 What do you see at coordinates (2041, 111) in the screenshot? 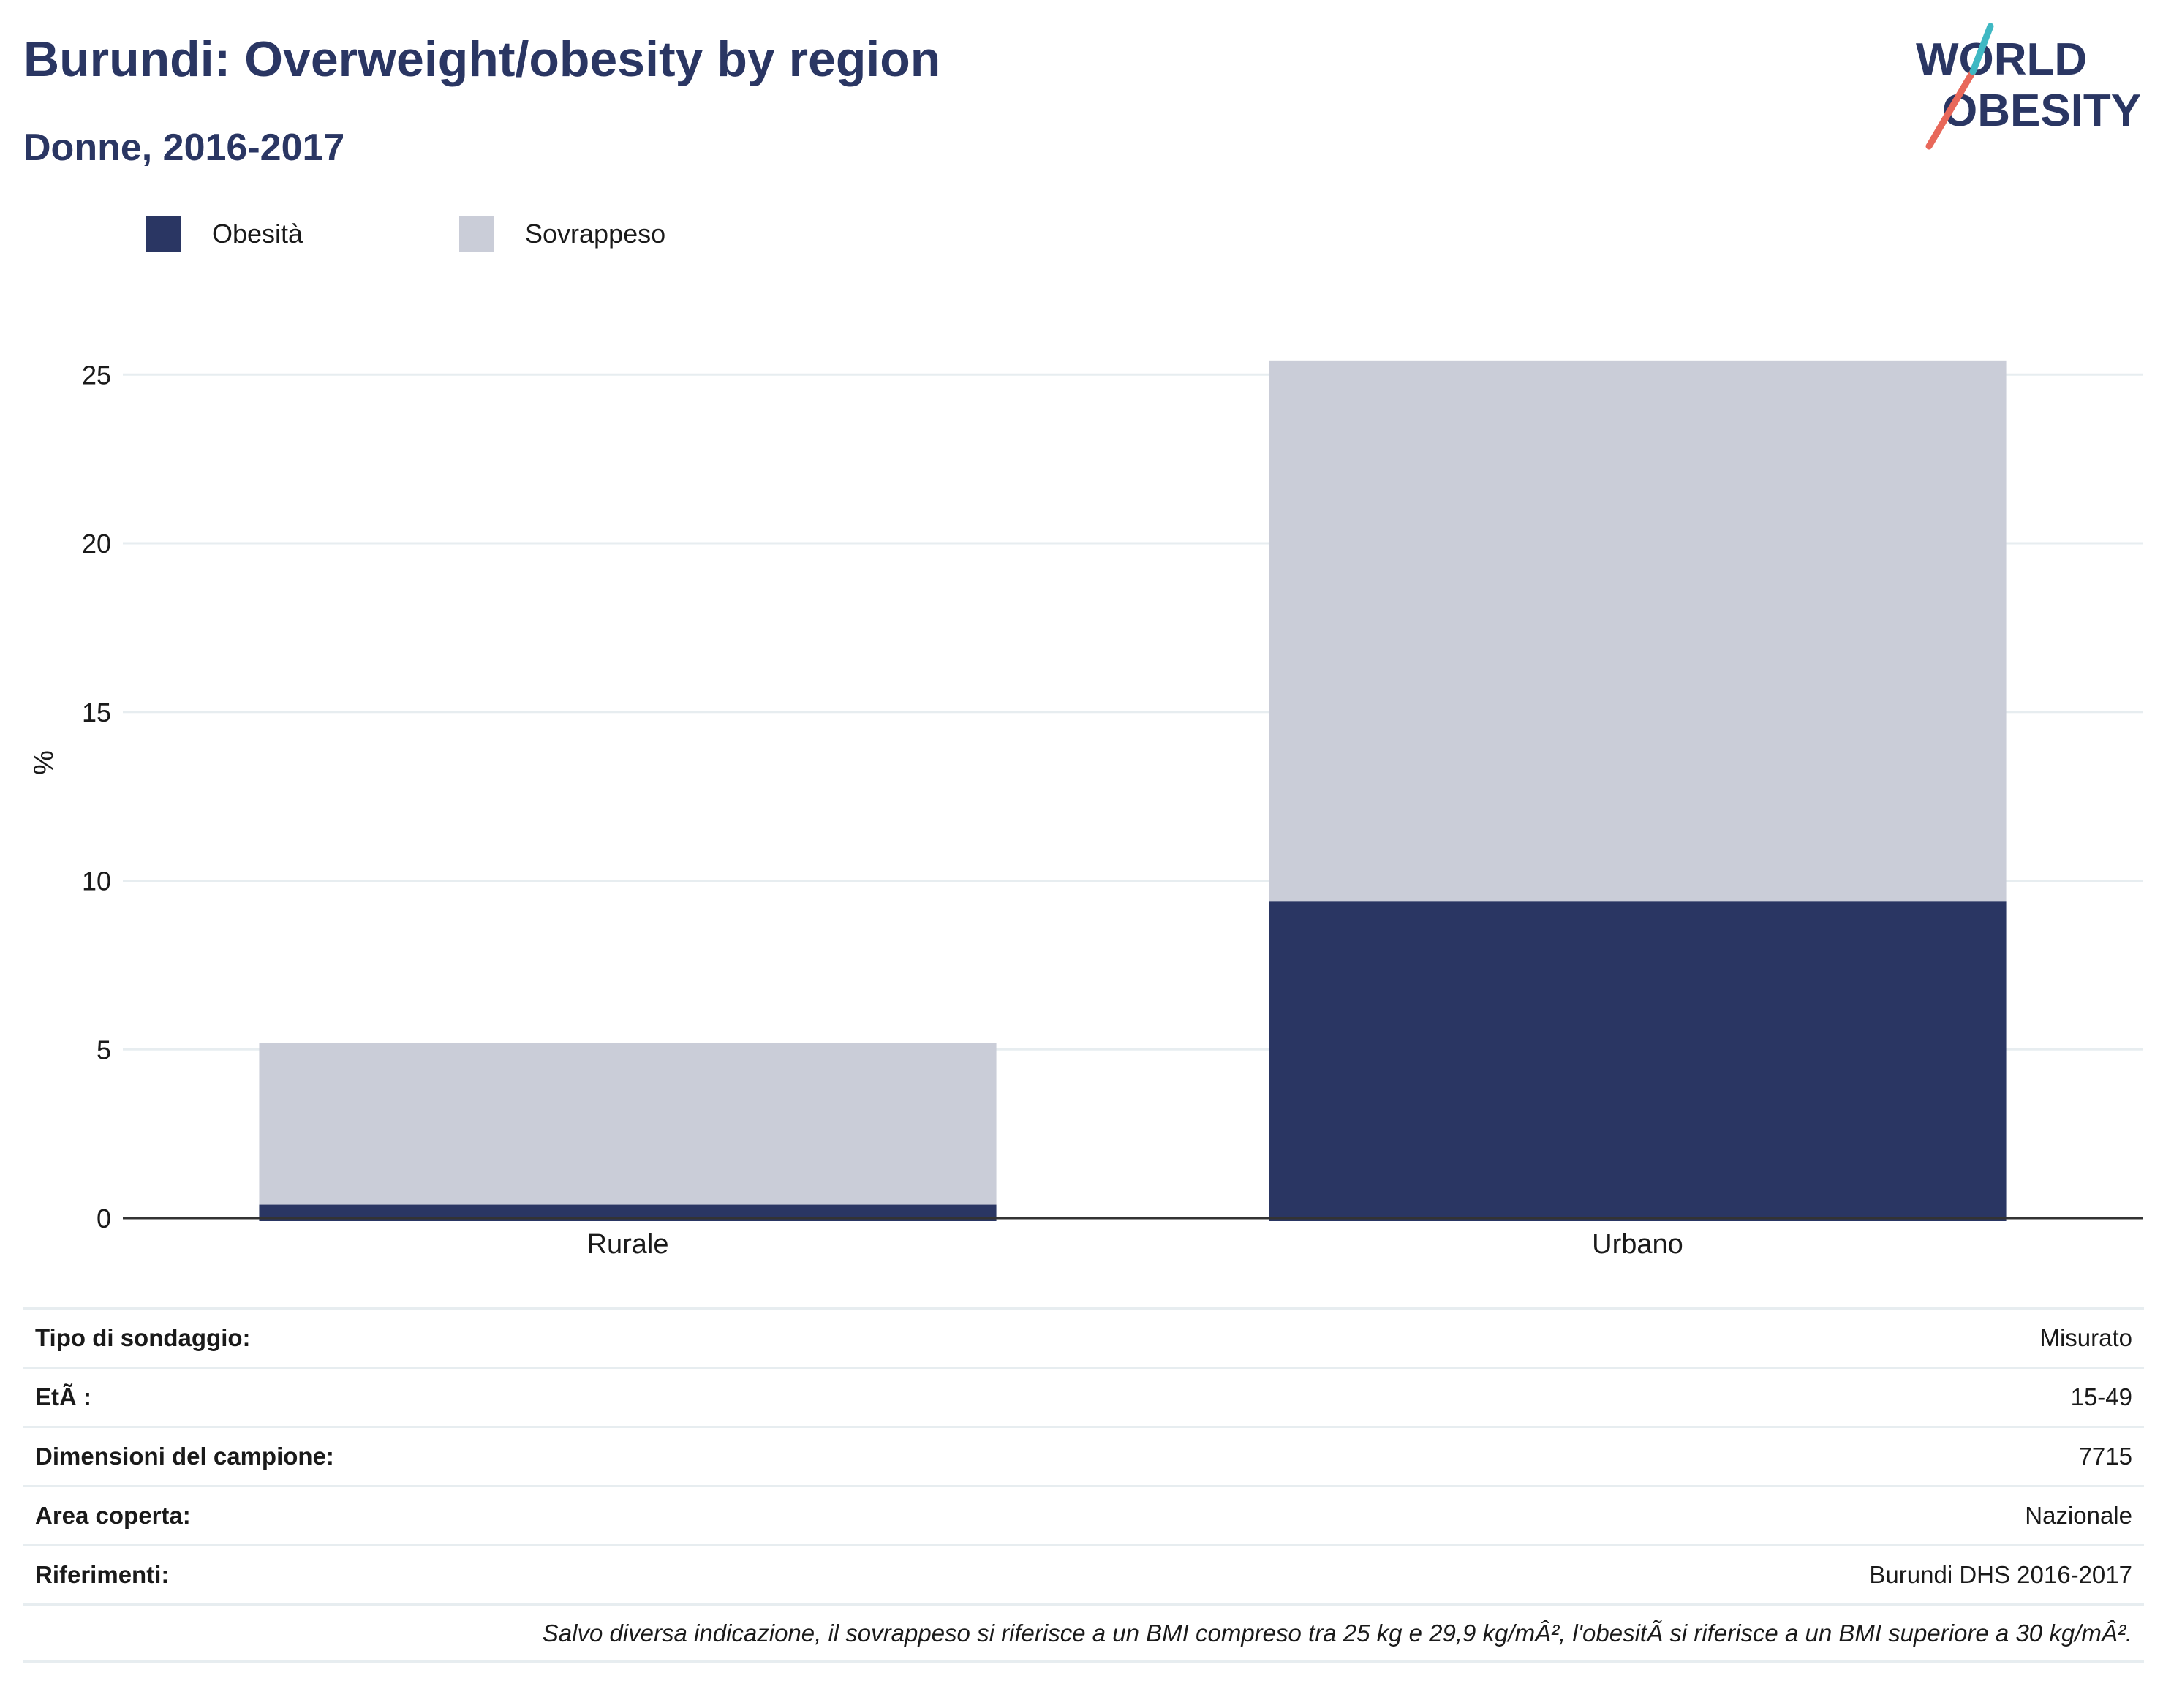
I see `logo-line2: OBESITY` at bounding box center [2041, 111].